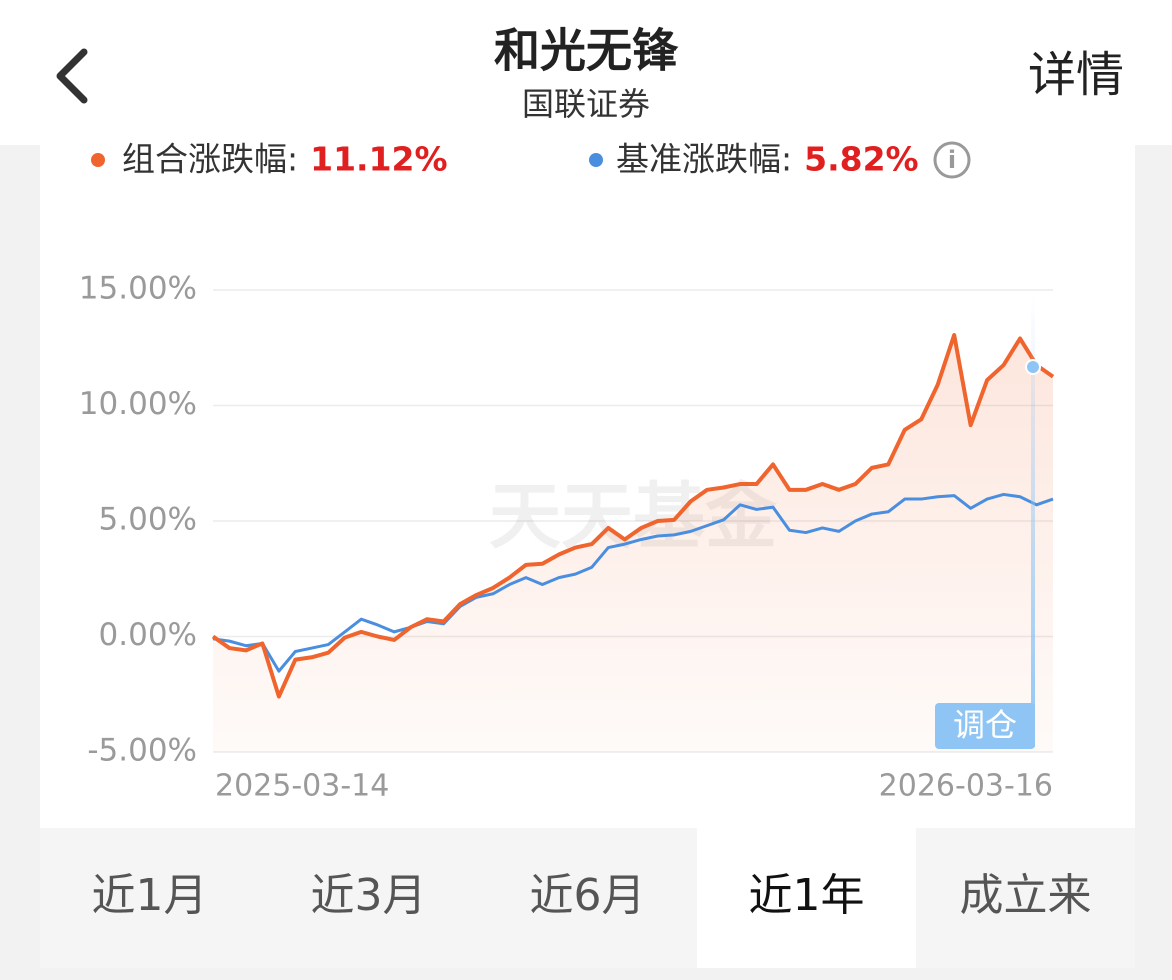  I want to click on tab-bar-bg, so click(587, 898).